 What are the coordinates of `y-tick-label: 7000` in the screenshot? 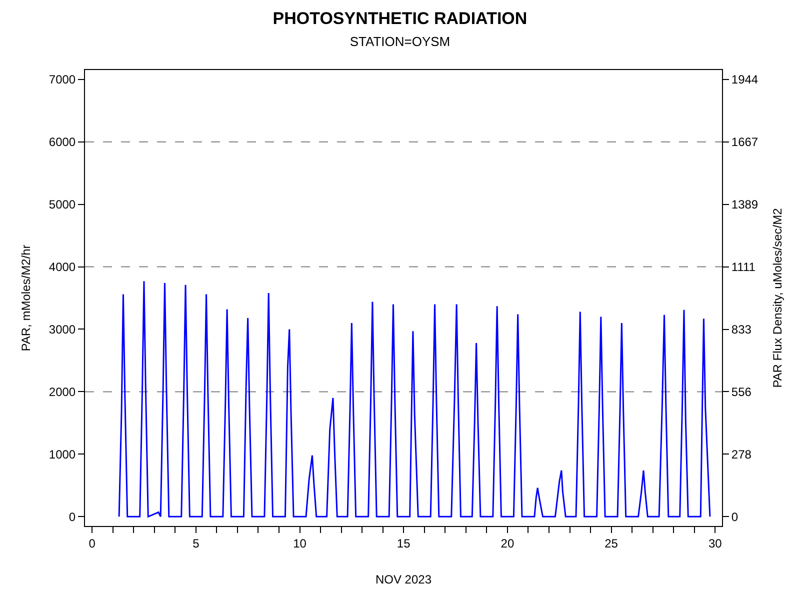 It's located at (62, 79).